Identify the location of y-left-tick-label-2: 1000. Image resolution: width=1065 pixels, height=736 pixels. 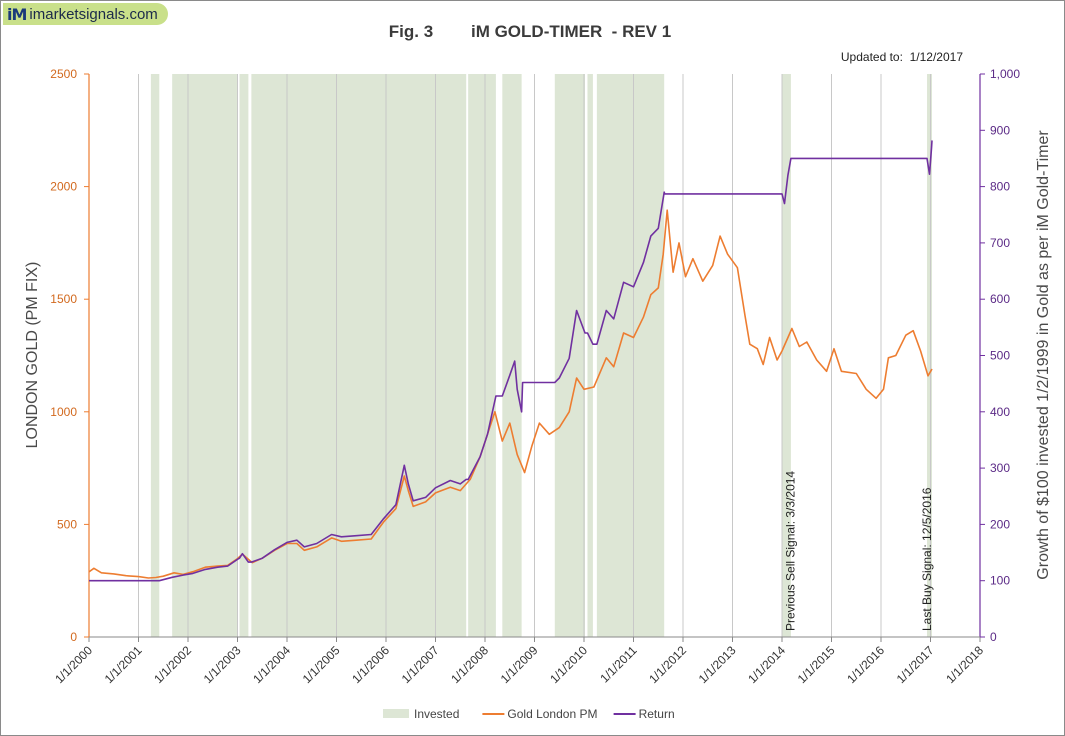
(63, 412).